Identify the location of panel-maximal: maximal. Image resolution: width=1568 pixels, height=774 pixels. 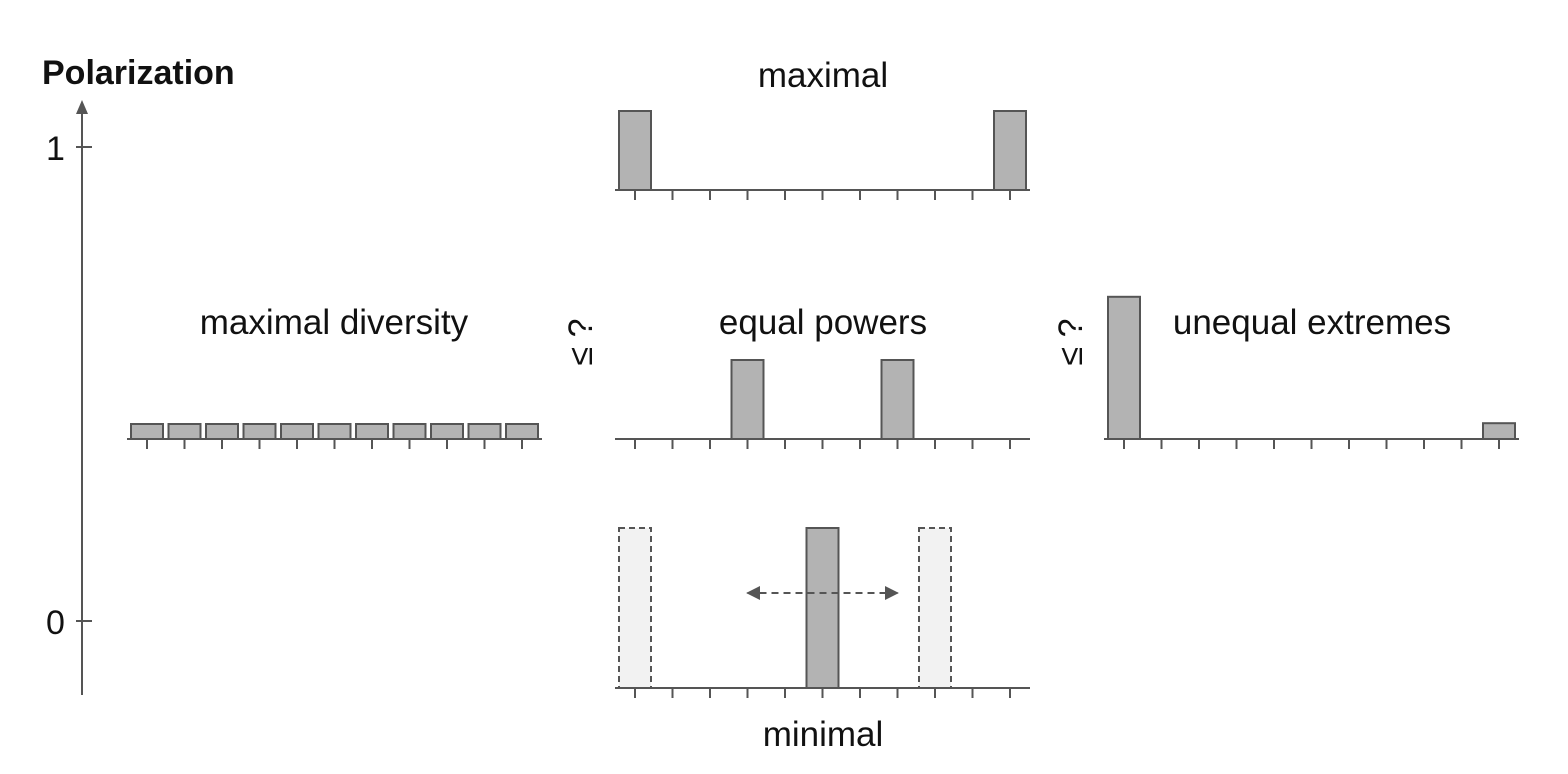
(822, 128).